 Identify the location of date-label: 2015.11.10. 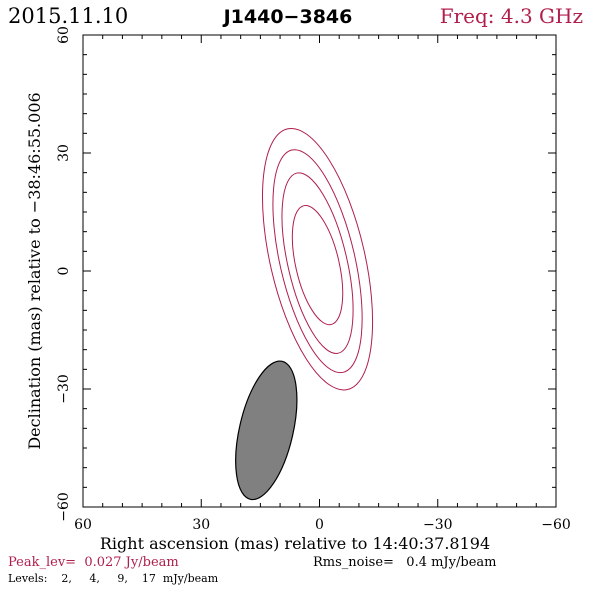
(68, 16).